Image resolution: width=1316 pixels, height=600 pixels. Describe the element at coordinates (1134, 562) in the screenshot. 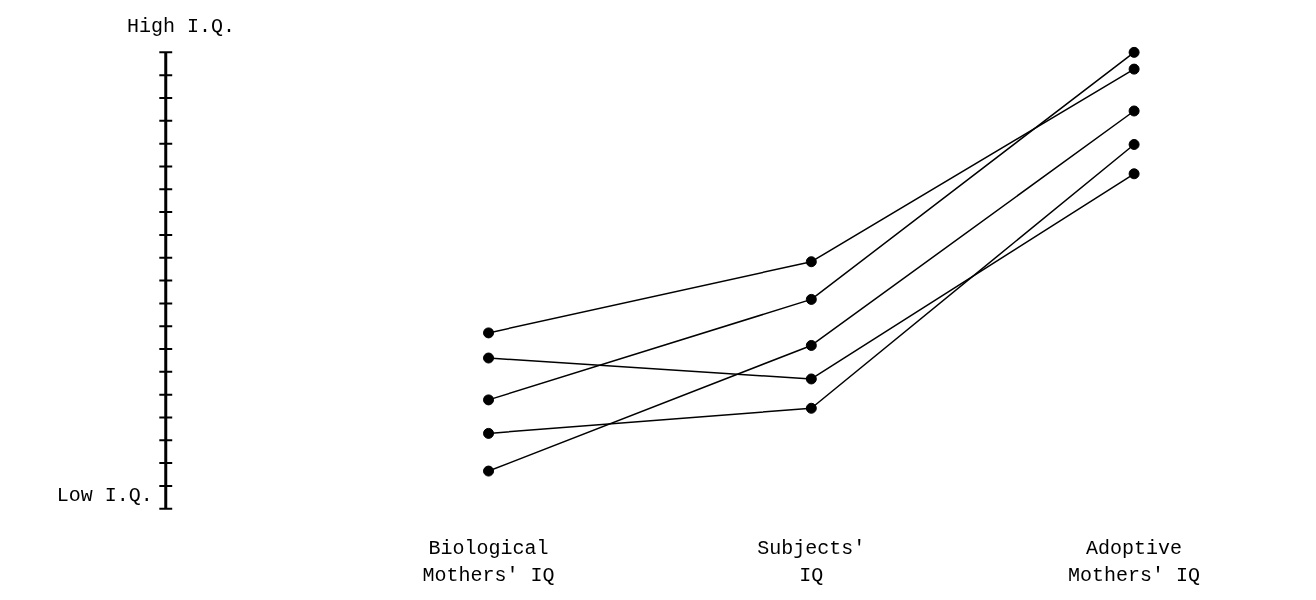

I see `x-tick-label: Adoptive Mothers' IQ` at that location.